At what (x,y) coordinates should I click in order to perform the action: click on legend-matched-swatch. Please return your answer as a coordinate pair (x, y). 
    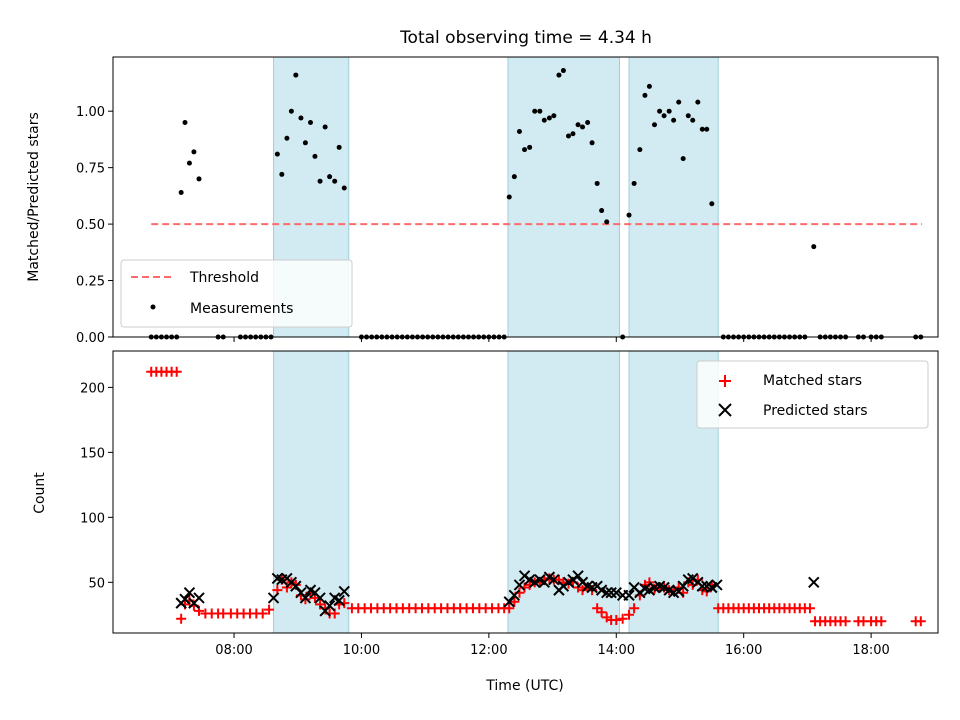
    Looking at the image, I should click on (725, 381).